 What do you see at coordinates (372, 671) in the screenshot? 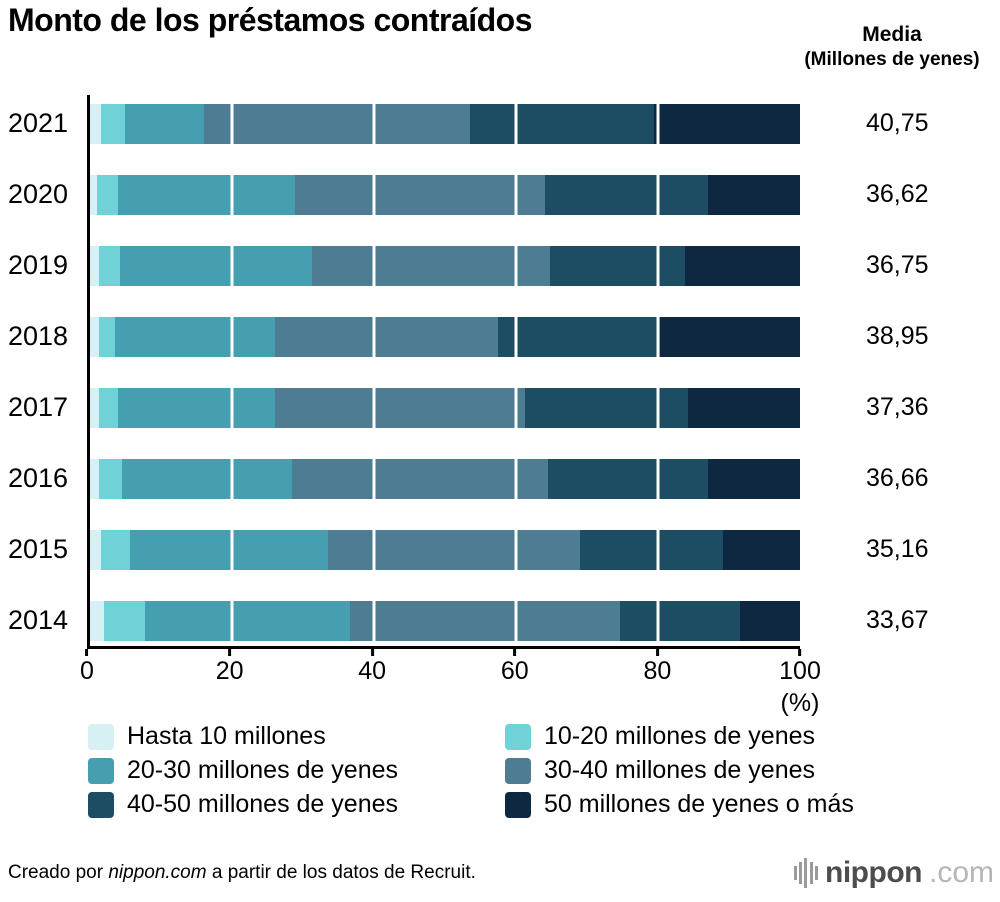
I see `x-tick-label: 40` at bounding box center [372, 671].